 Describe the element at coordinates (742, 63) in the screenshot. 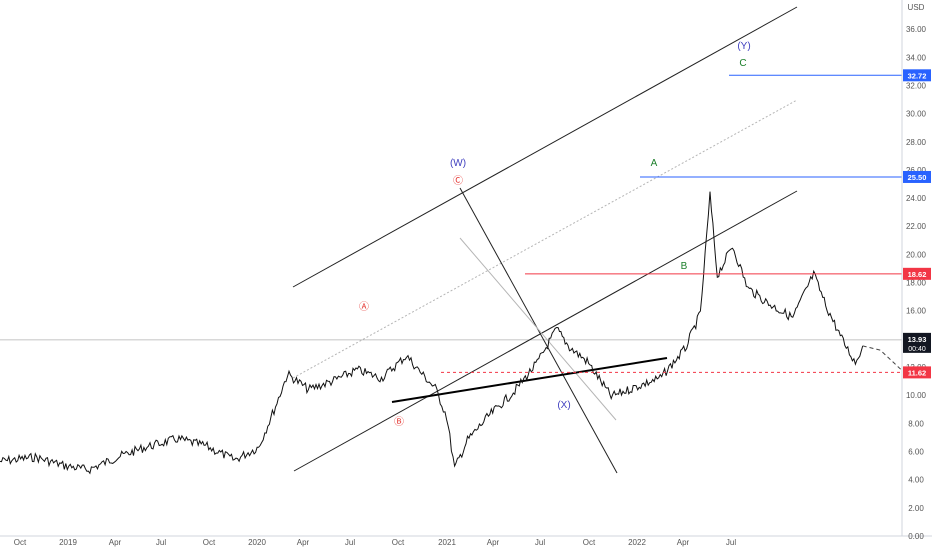

I see `wave-label: C` at that location.